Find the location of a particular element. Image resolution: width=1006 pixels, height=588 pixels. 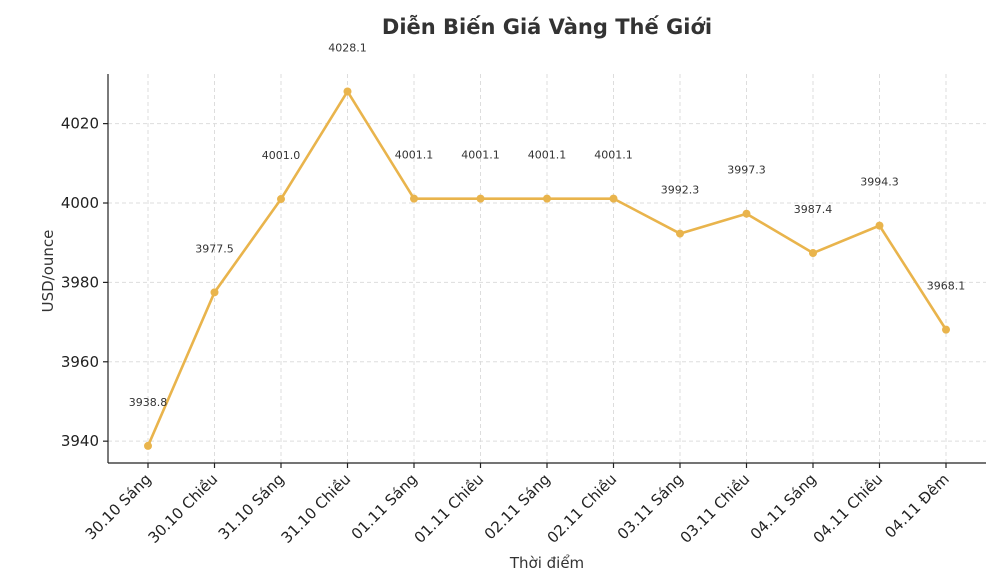

data-label: 3992.3 is located at coordinates (680, 190).